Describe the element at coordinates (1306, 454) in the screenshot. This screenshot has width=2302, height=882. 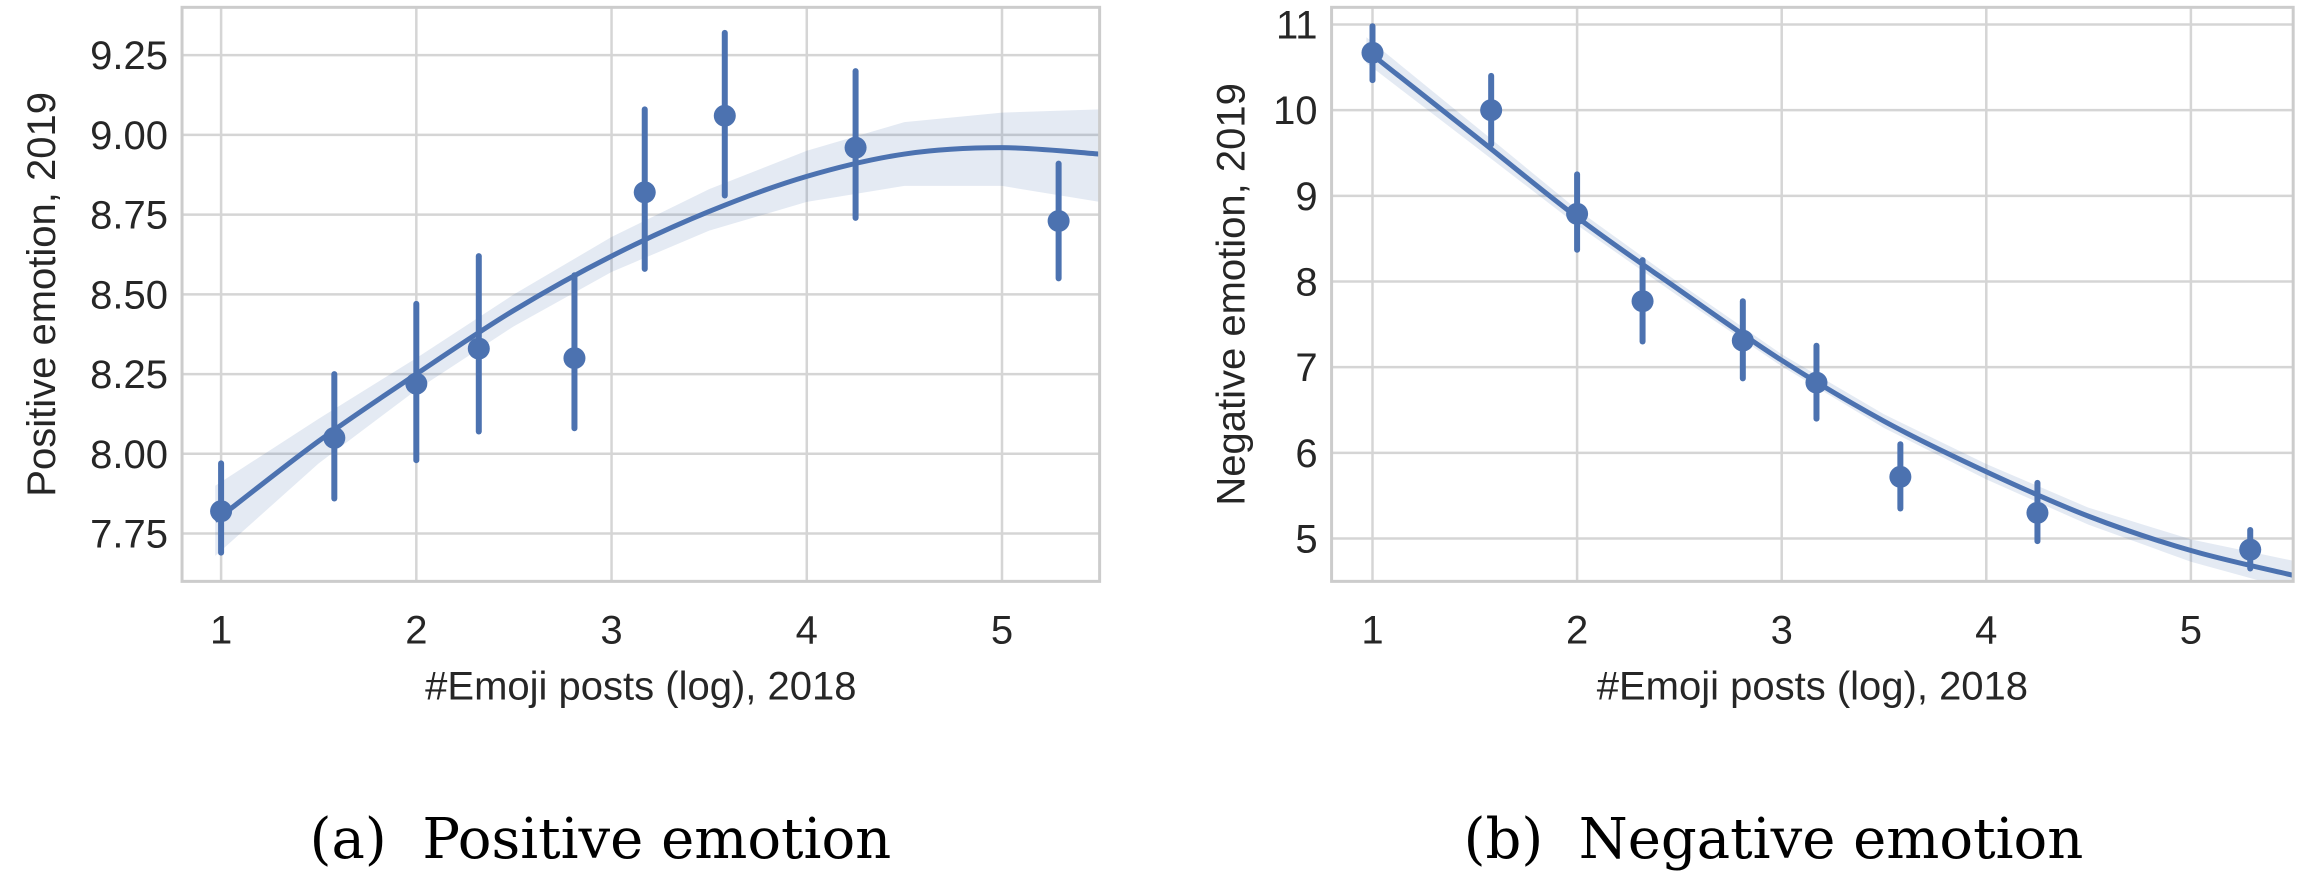
I see `y-tick-label: 6` at that location.